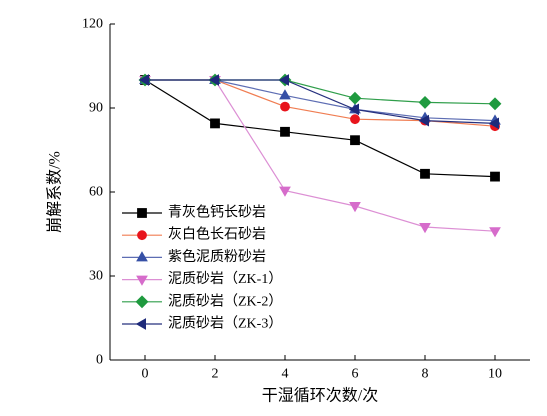 The height and width of the screenshot is (416, 547). I want to click on x-tick-label: 4, so click(285, 374).